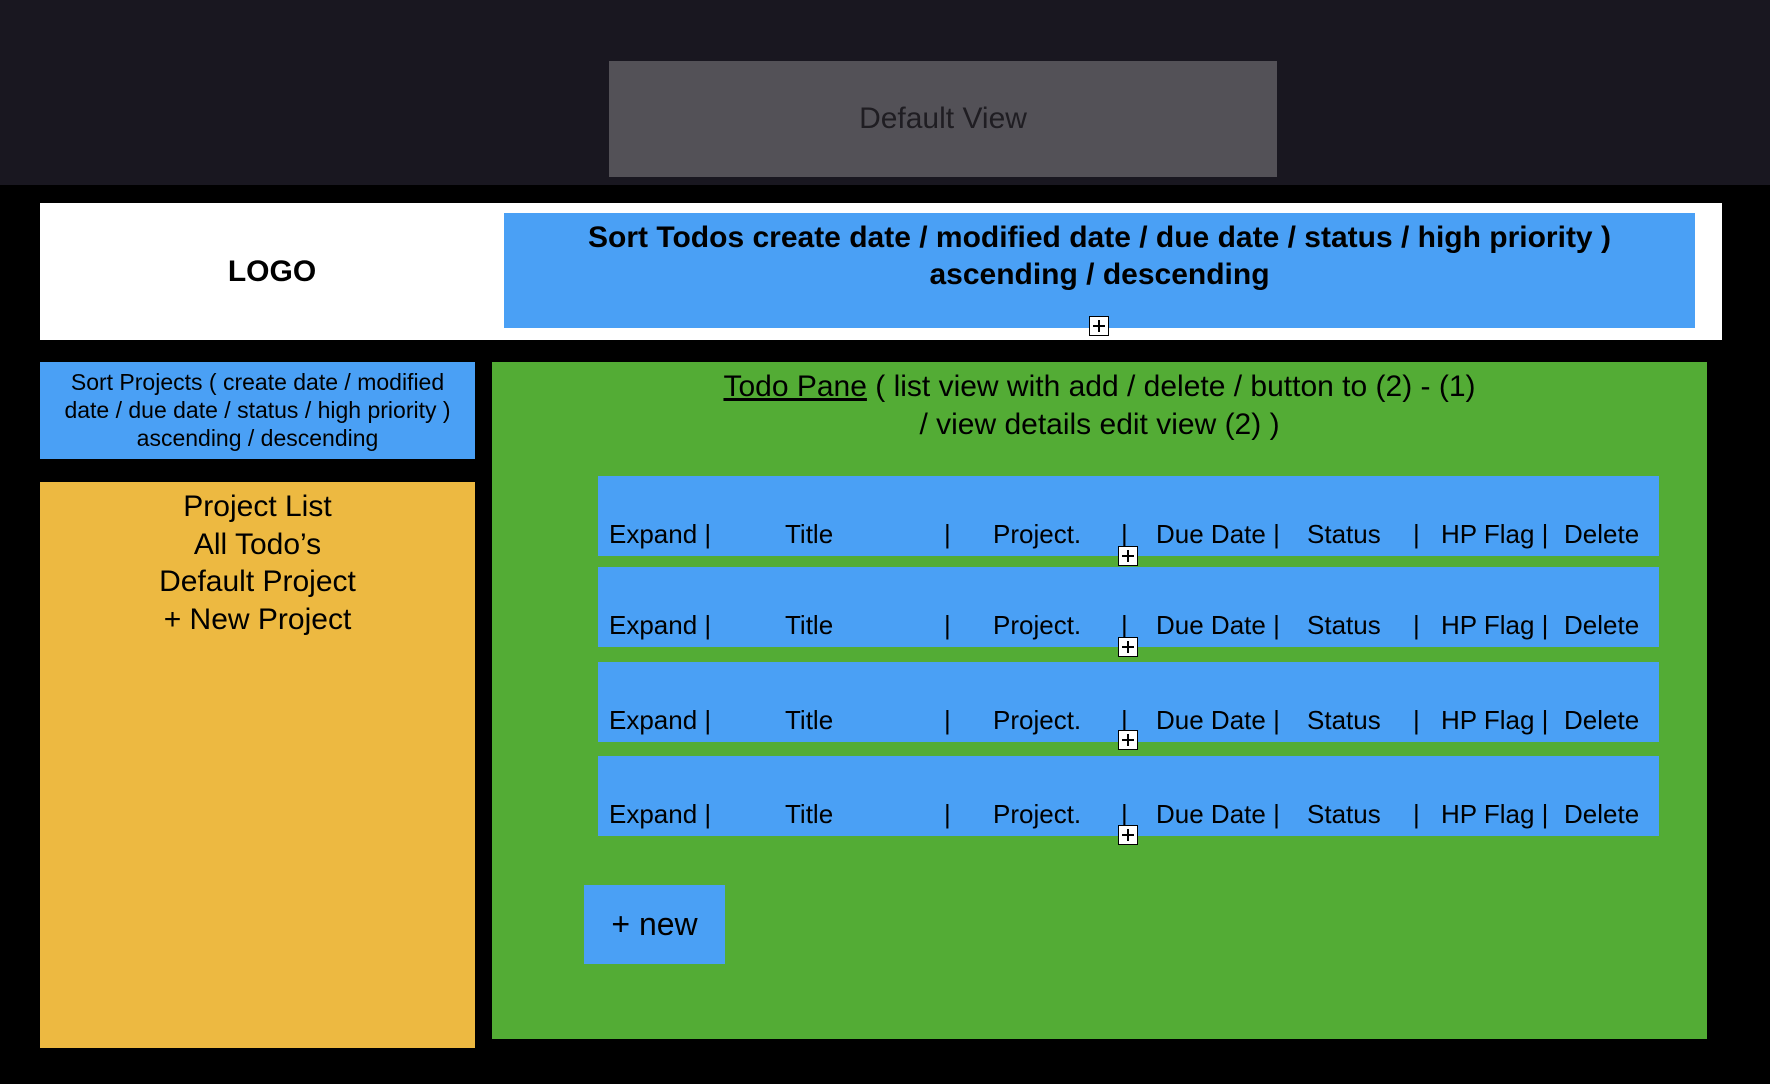 The width and height of the screenshot is (1770, 1084). I want to click on default-view-button: Default View, so click(943, 119).